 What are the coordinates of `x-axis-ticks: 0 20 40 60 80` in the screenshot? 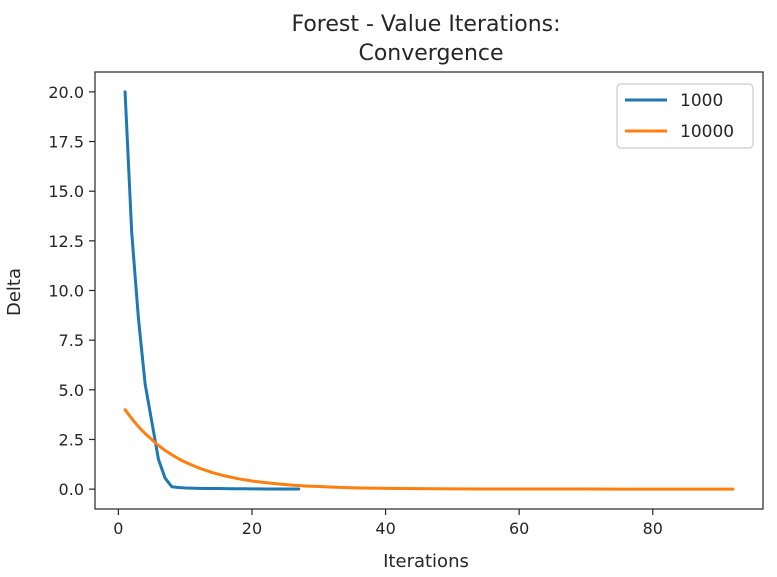 It's located at (388, 523).